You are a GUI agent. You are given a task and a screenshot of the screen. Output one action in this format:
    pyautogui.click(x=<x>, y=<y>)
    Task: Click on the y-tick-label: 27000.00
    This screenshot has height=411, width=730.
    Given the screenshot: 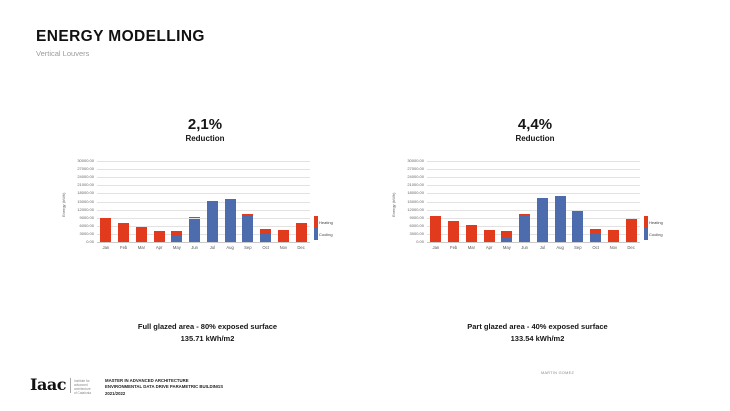 What is the action you would take?
    pyautogui.click(x=415, y=169)
    